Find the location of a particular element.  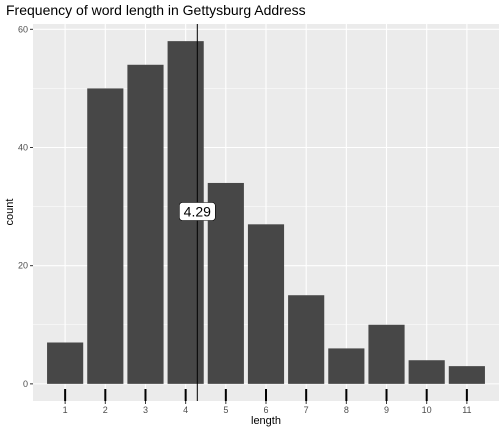

x-tick-label: 9 is located at coordinates (386, 410).